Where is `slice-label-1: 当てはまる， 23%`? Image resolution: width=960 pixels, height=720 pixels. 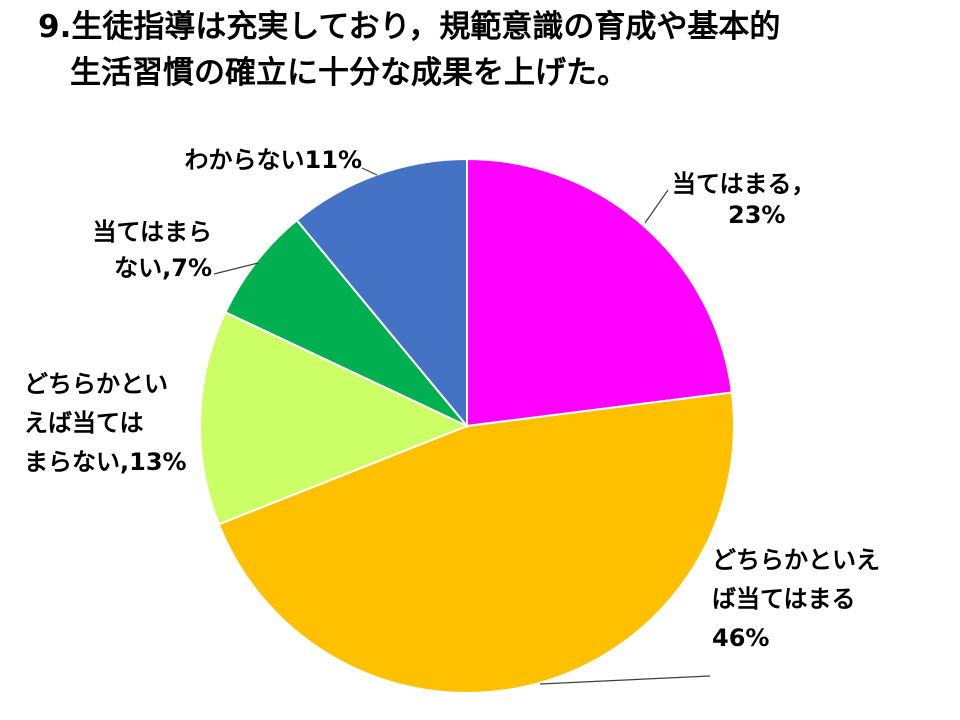
slice-label-1: 当てはまる， 23% is located at coordinates (744, 199).